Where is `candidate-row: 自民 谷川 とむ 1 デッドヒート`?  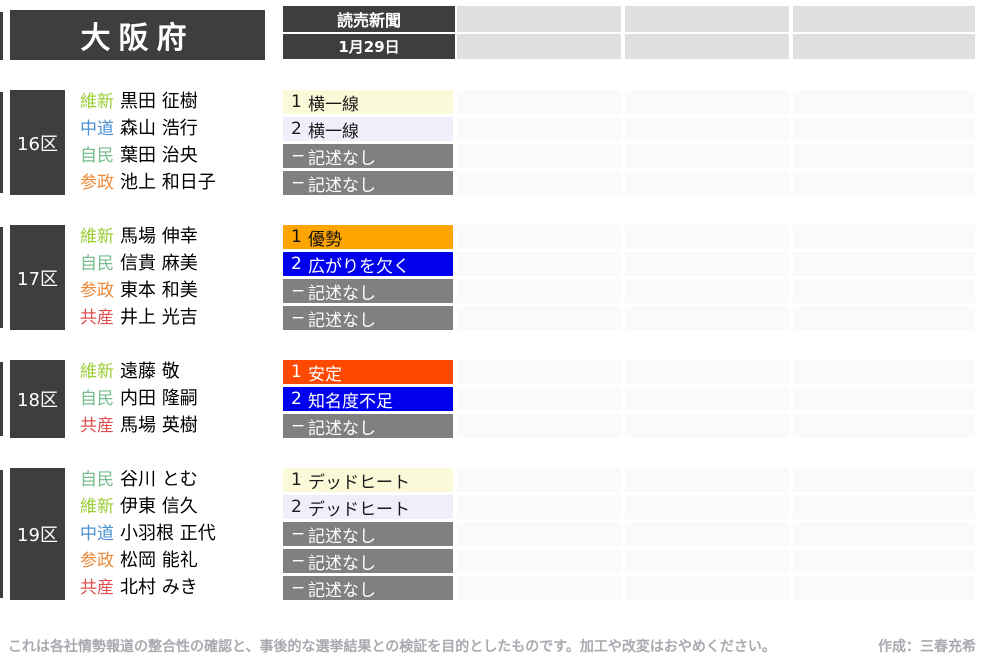 candidate-row: 自民 谷川 とむ 1 デッドヒート is located at coordinates (492, 480).